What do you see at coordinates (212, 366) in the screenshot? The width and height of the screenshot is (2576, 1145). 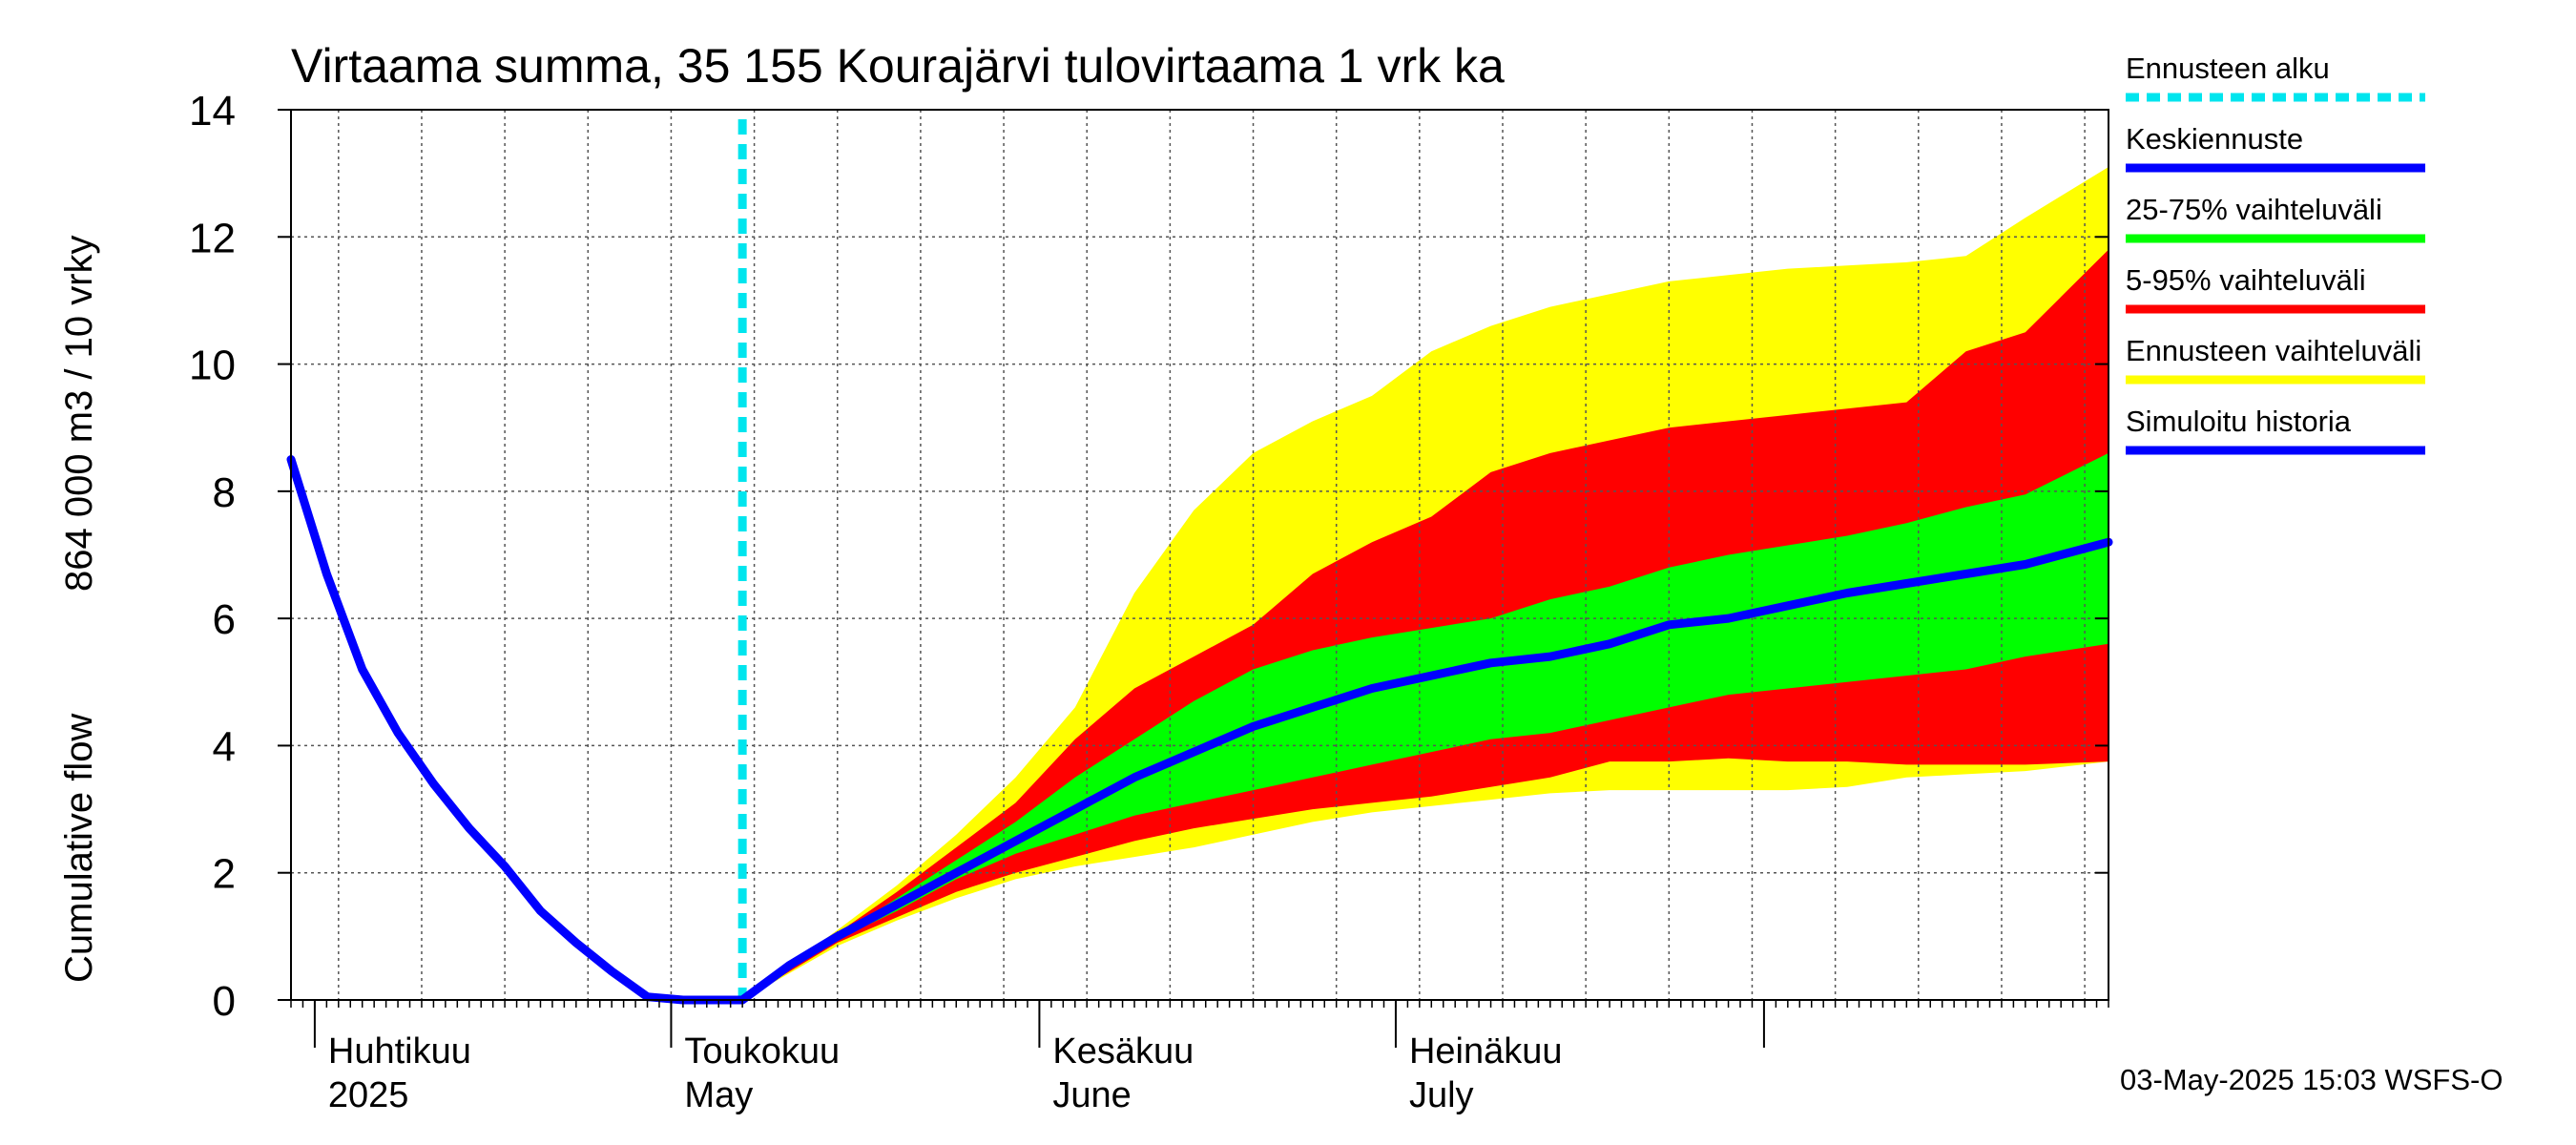 I see `y-tick-label: 10` at bounding box center [212, 366].